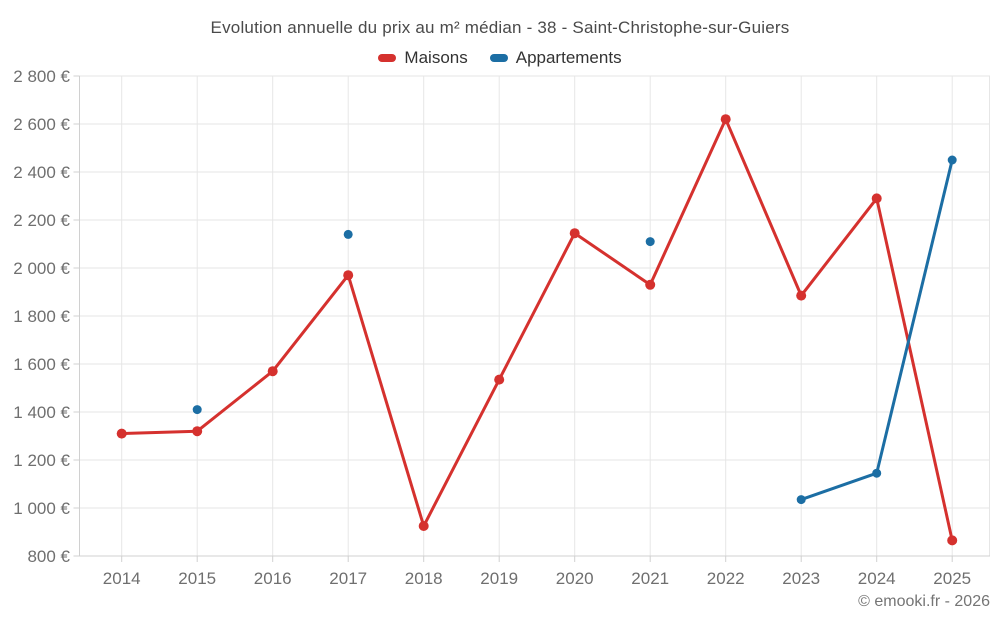 This screenshot has height=625, width=1000. I want to click on x-axis-tick-label: 2016, so click(273, 578).